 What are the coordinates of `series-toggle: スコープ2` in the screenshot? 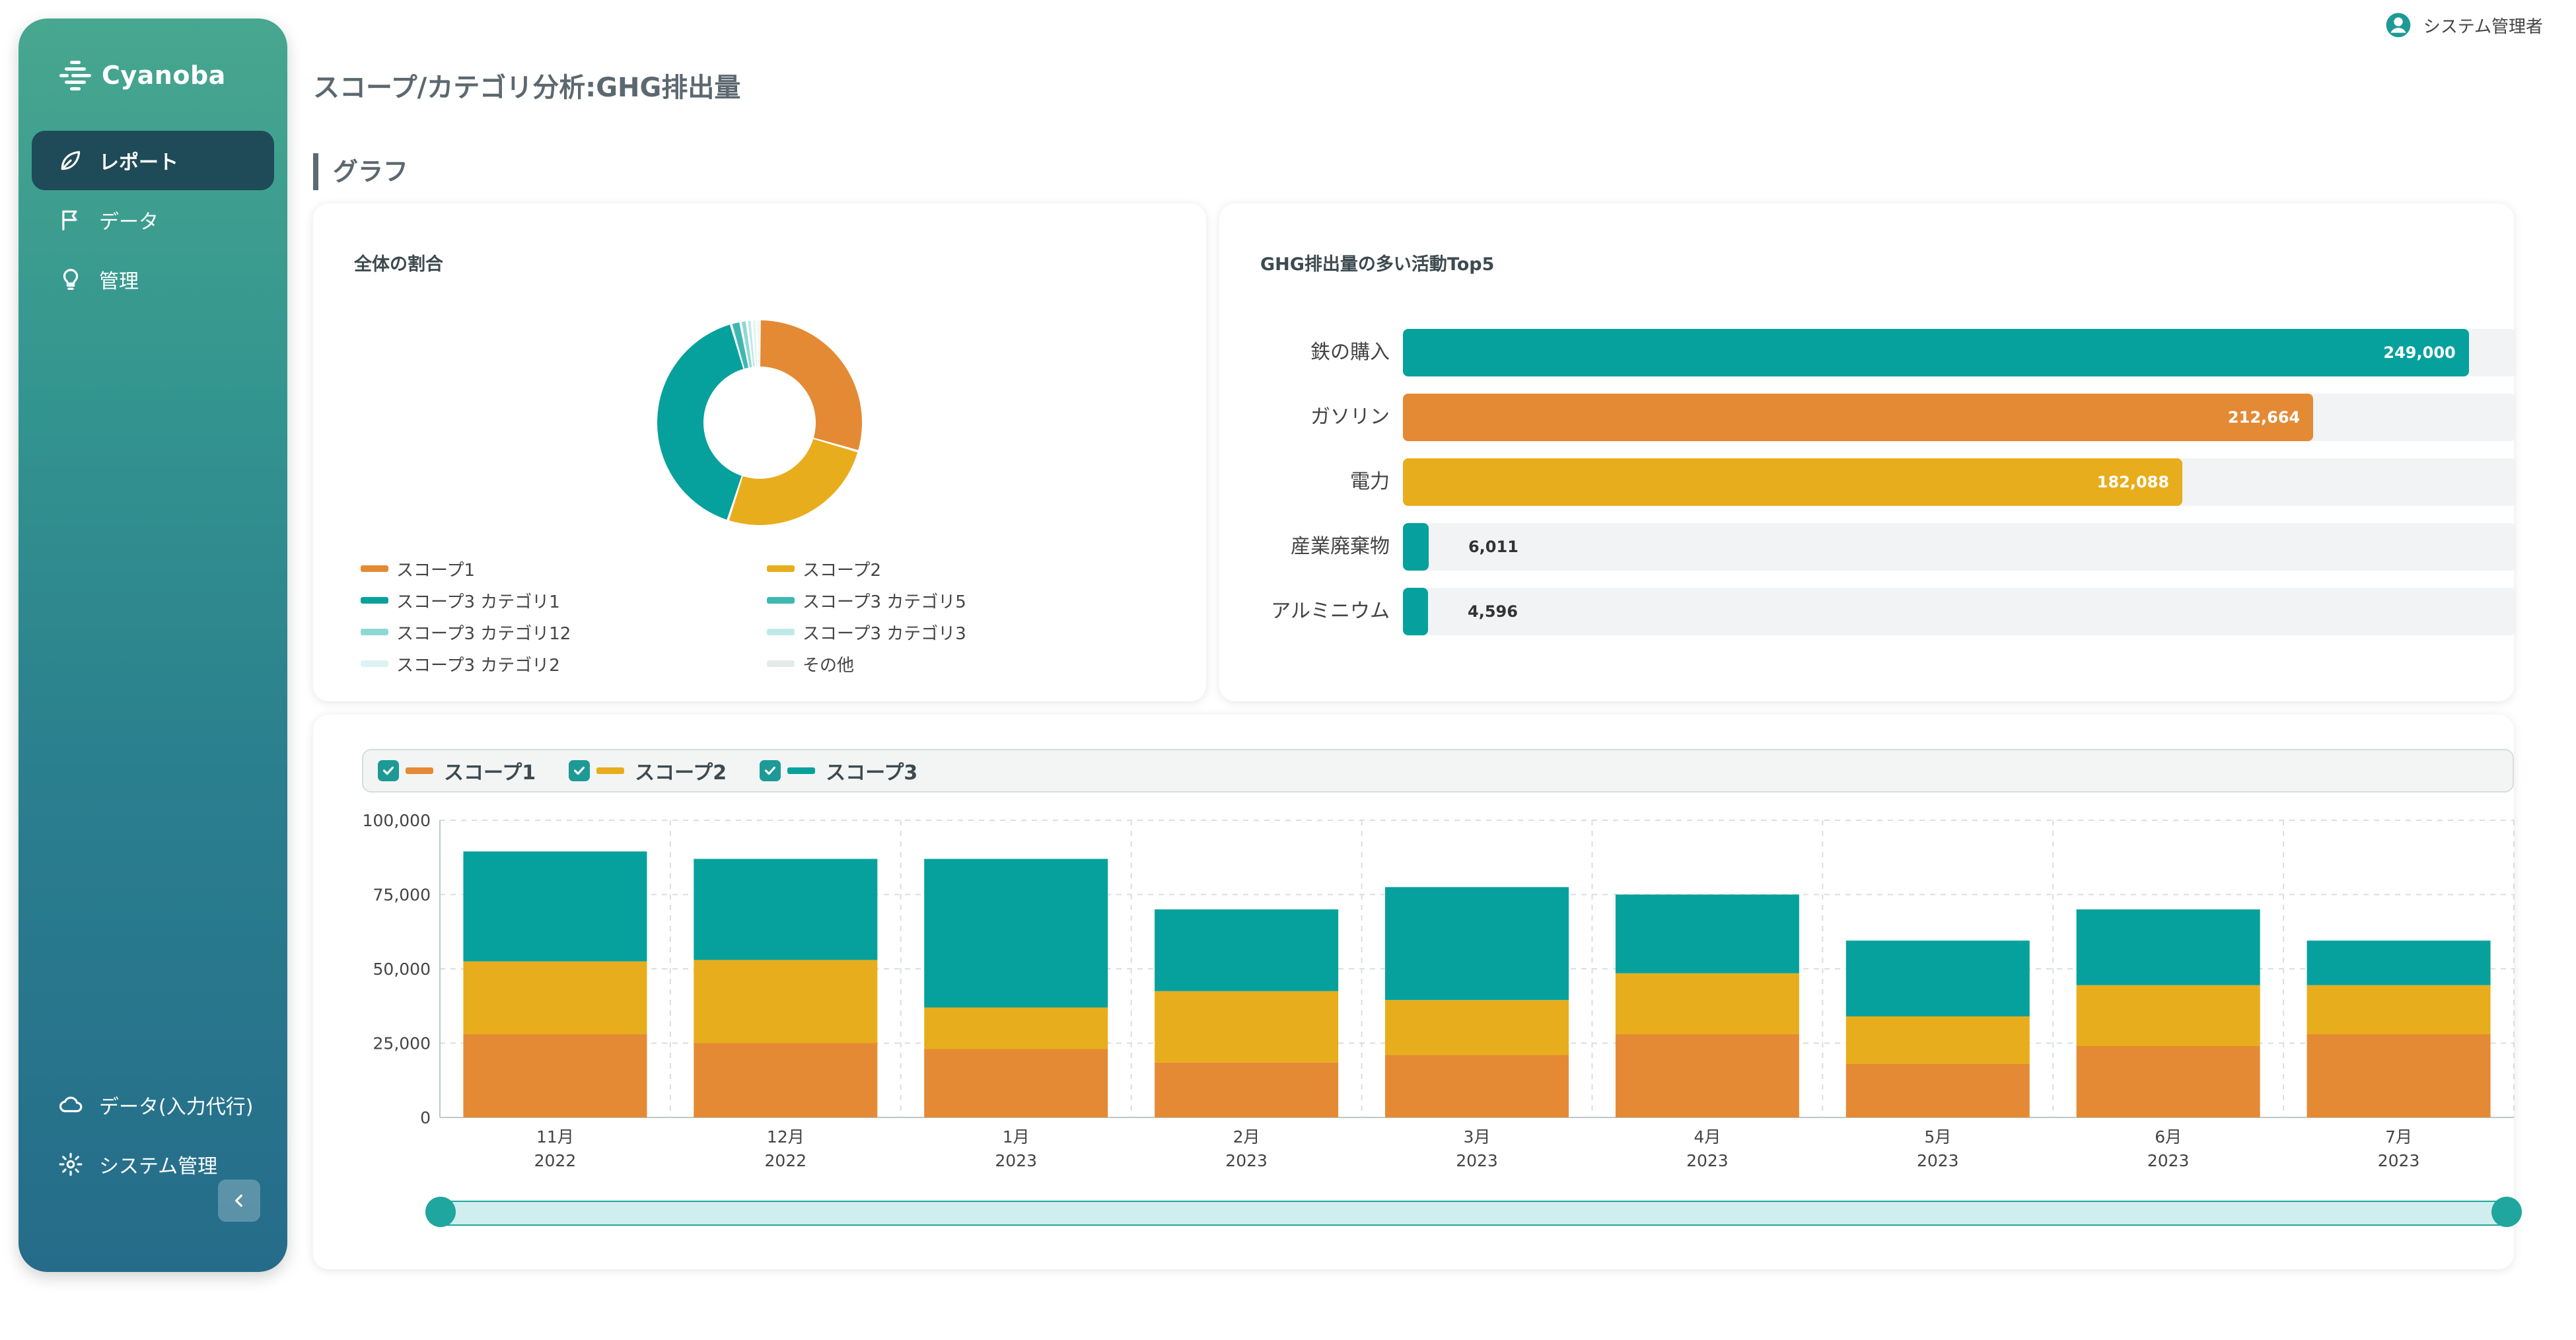 It's located at (648, 770).